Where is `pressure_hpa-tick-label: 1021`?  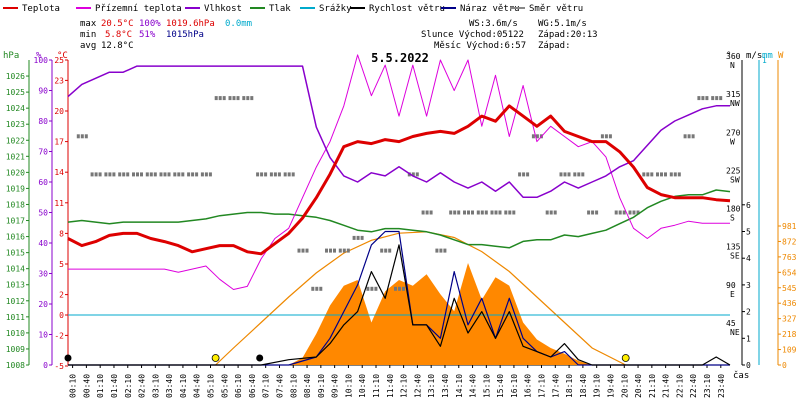 pressure_hpa-tick-label: 1021 is located at coordinates (15, 156).